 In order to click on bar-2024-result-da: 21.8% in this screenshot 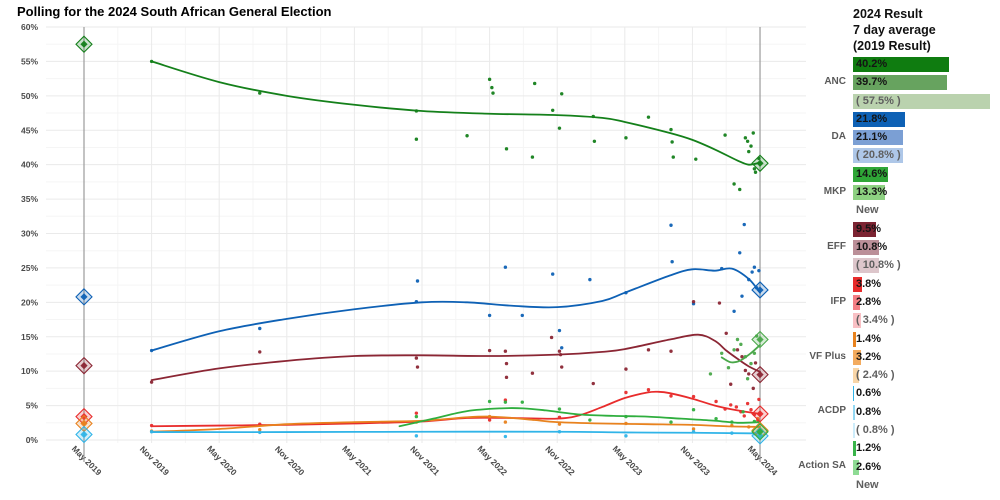, I will do `click(926, 119)`.